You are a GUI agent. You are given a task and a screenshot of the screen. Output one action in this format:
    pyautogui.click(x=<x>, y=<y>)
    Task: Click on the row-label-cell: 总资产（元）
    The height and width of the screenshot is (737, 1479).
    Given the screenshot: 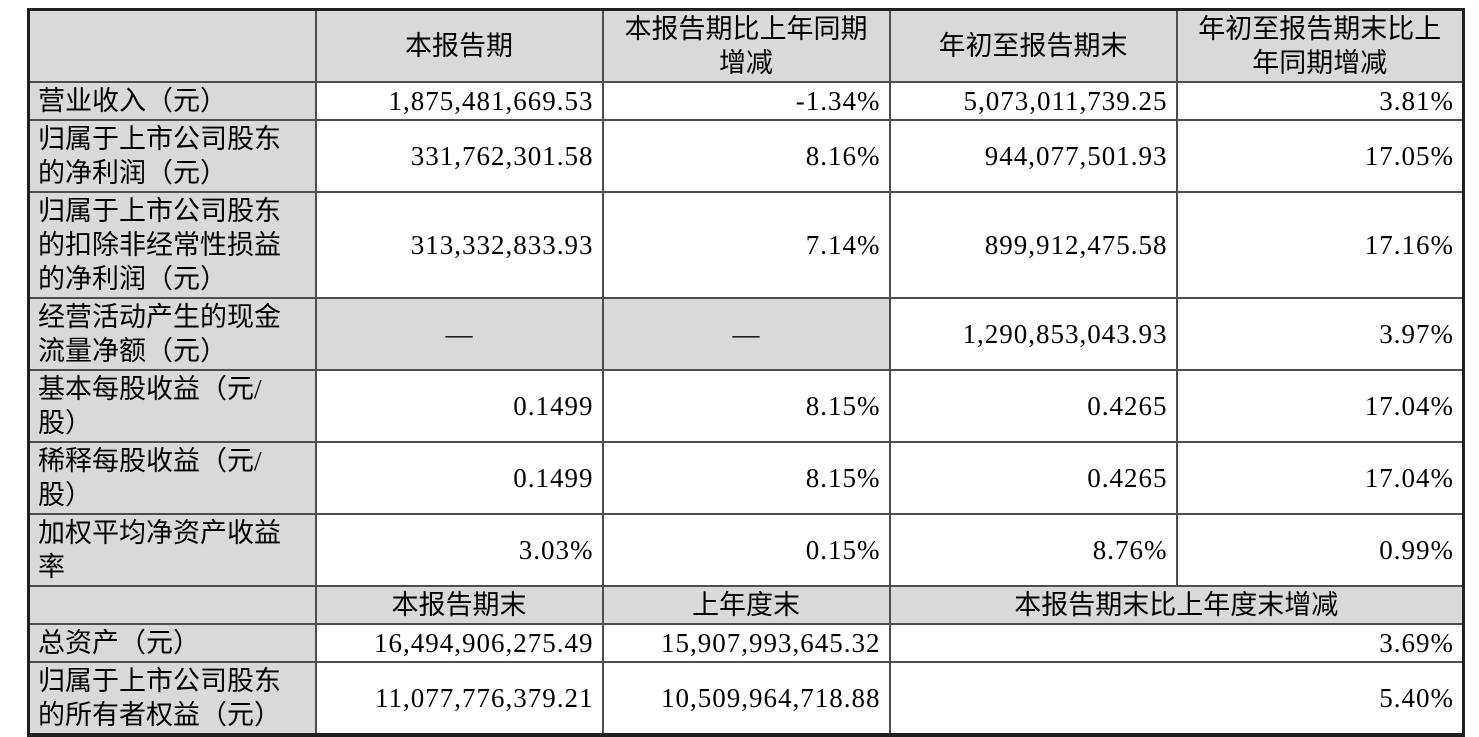 What is the action you would take?
    pyautogui.click(x=172, y=643)
    